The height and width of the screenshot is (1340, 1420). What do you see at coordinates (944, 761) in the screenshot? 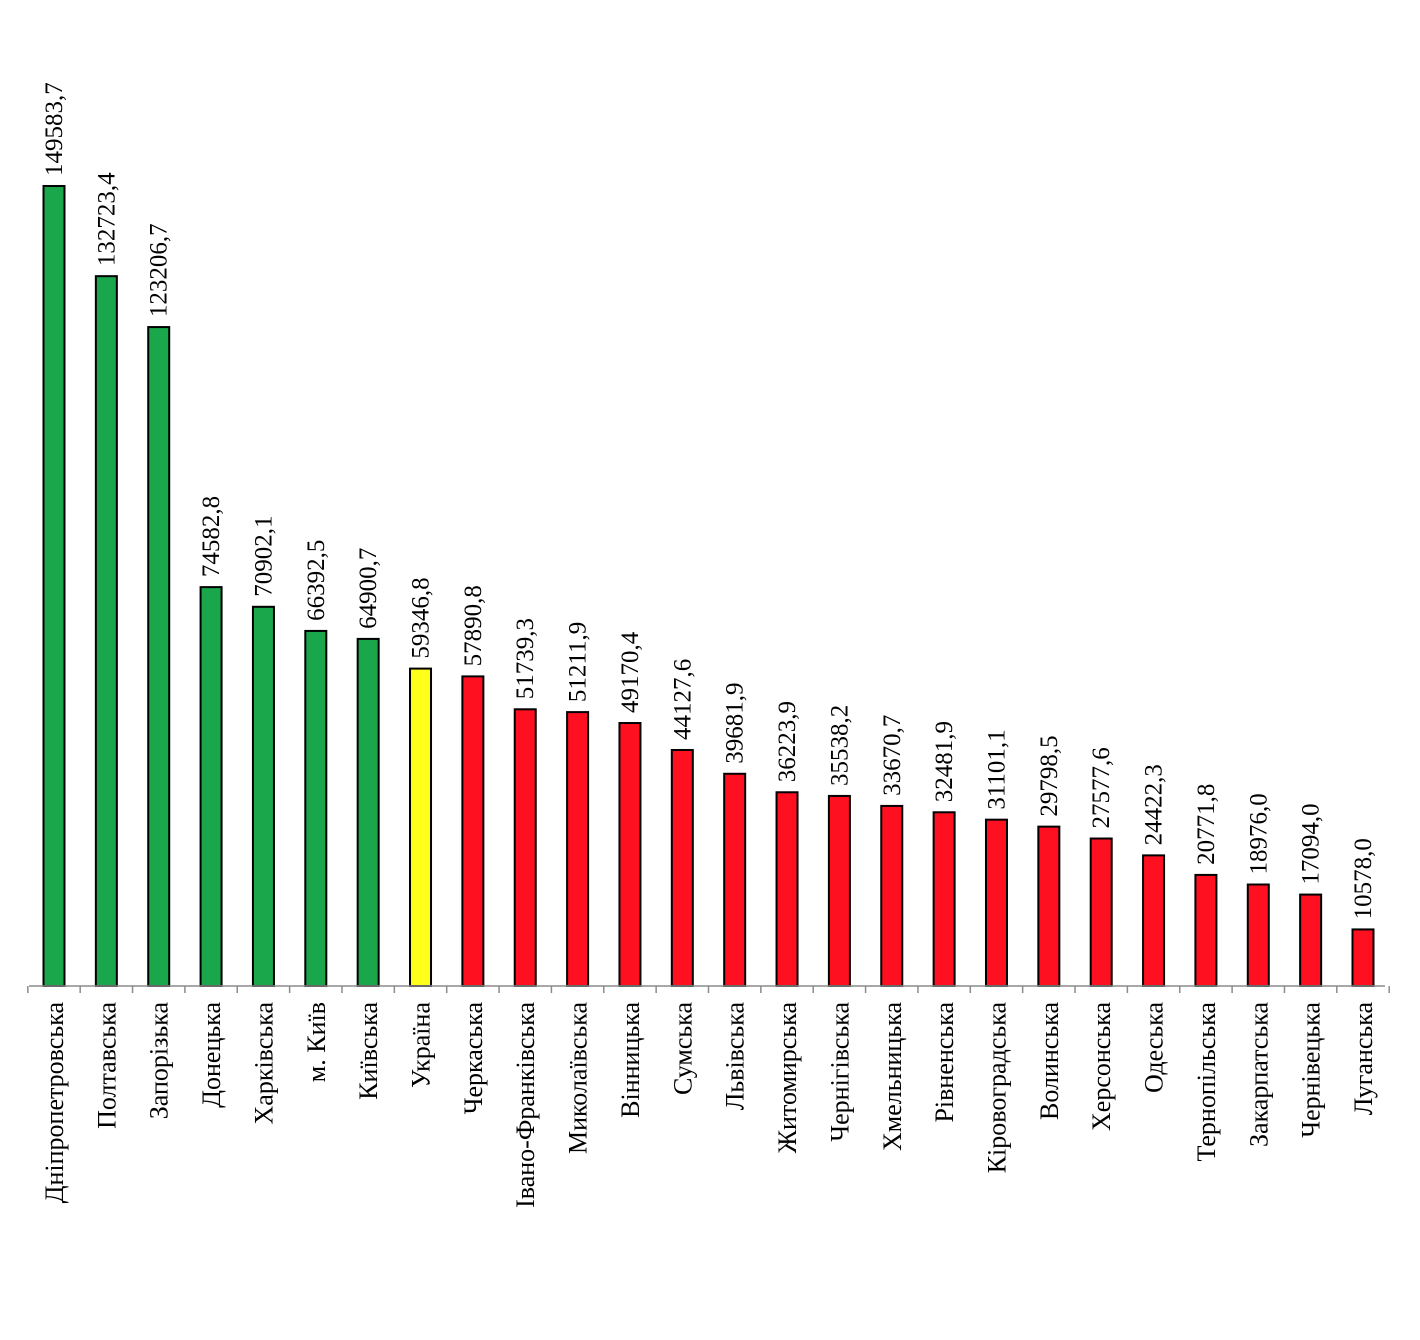
I see `value-label: 32481,9` at bounding box center [944, 761].